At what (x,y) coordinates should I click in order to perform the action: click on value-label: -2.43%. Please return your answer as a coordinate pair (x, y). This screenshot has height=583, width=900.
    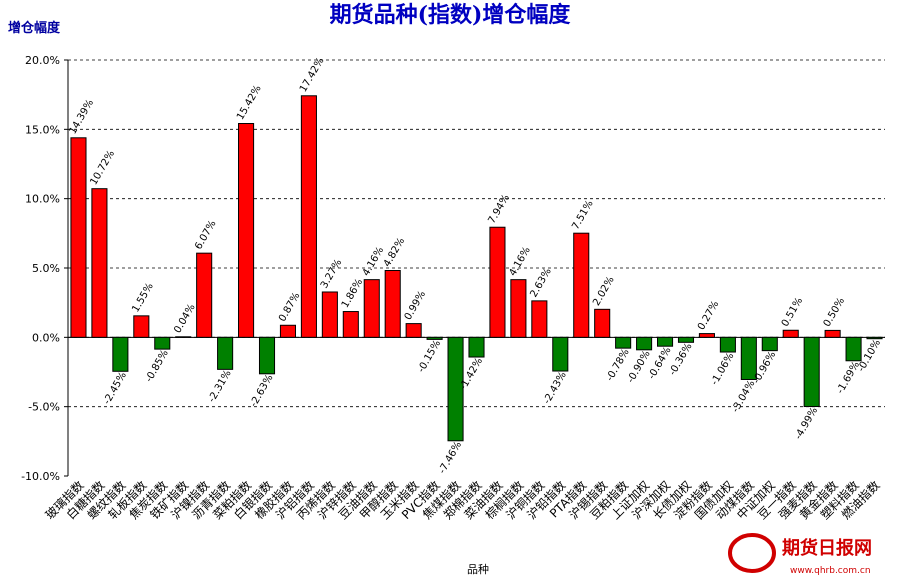
    Looking at the image, I should click on (555, 388).